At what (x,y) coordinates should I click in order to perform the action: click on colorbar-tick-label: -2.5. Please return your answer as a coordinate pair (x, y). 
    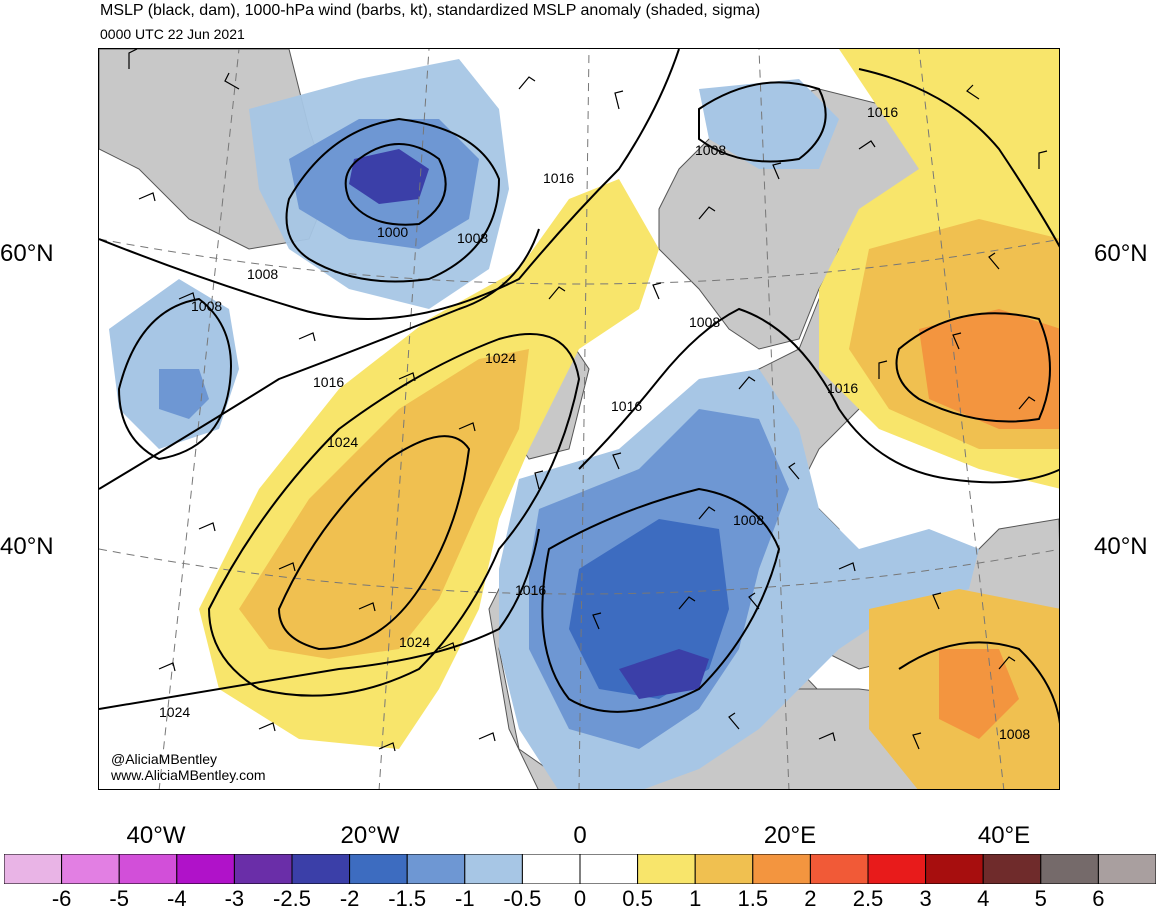
    Looking at the image, I should click on (292, 898).